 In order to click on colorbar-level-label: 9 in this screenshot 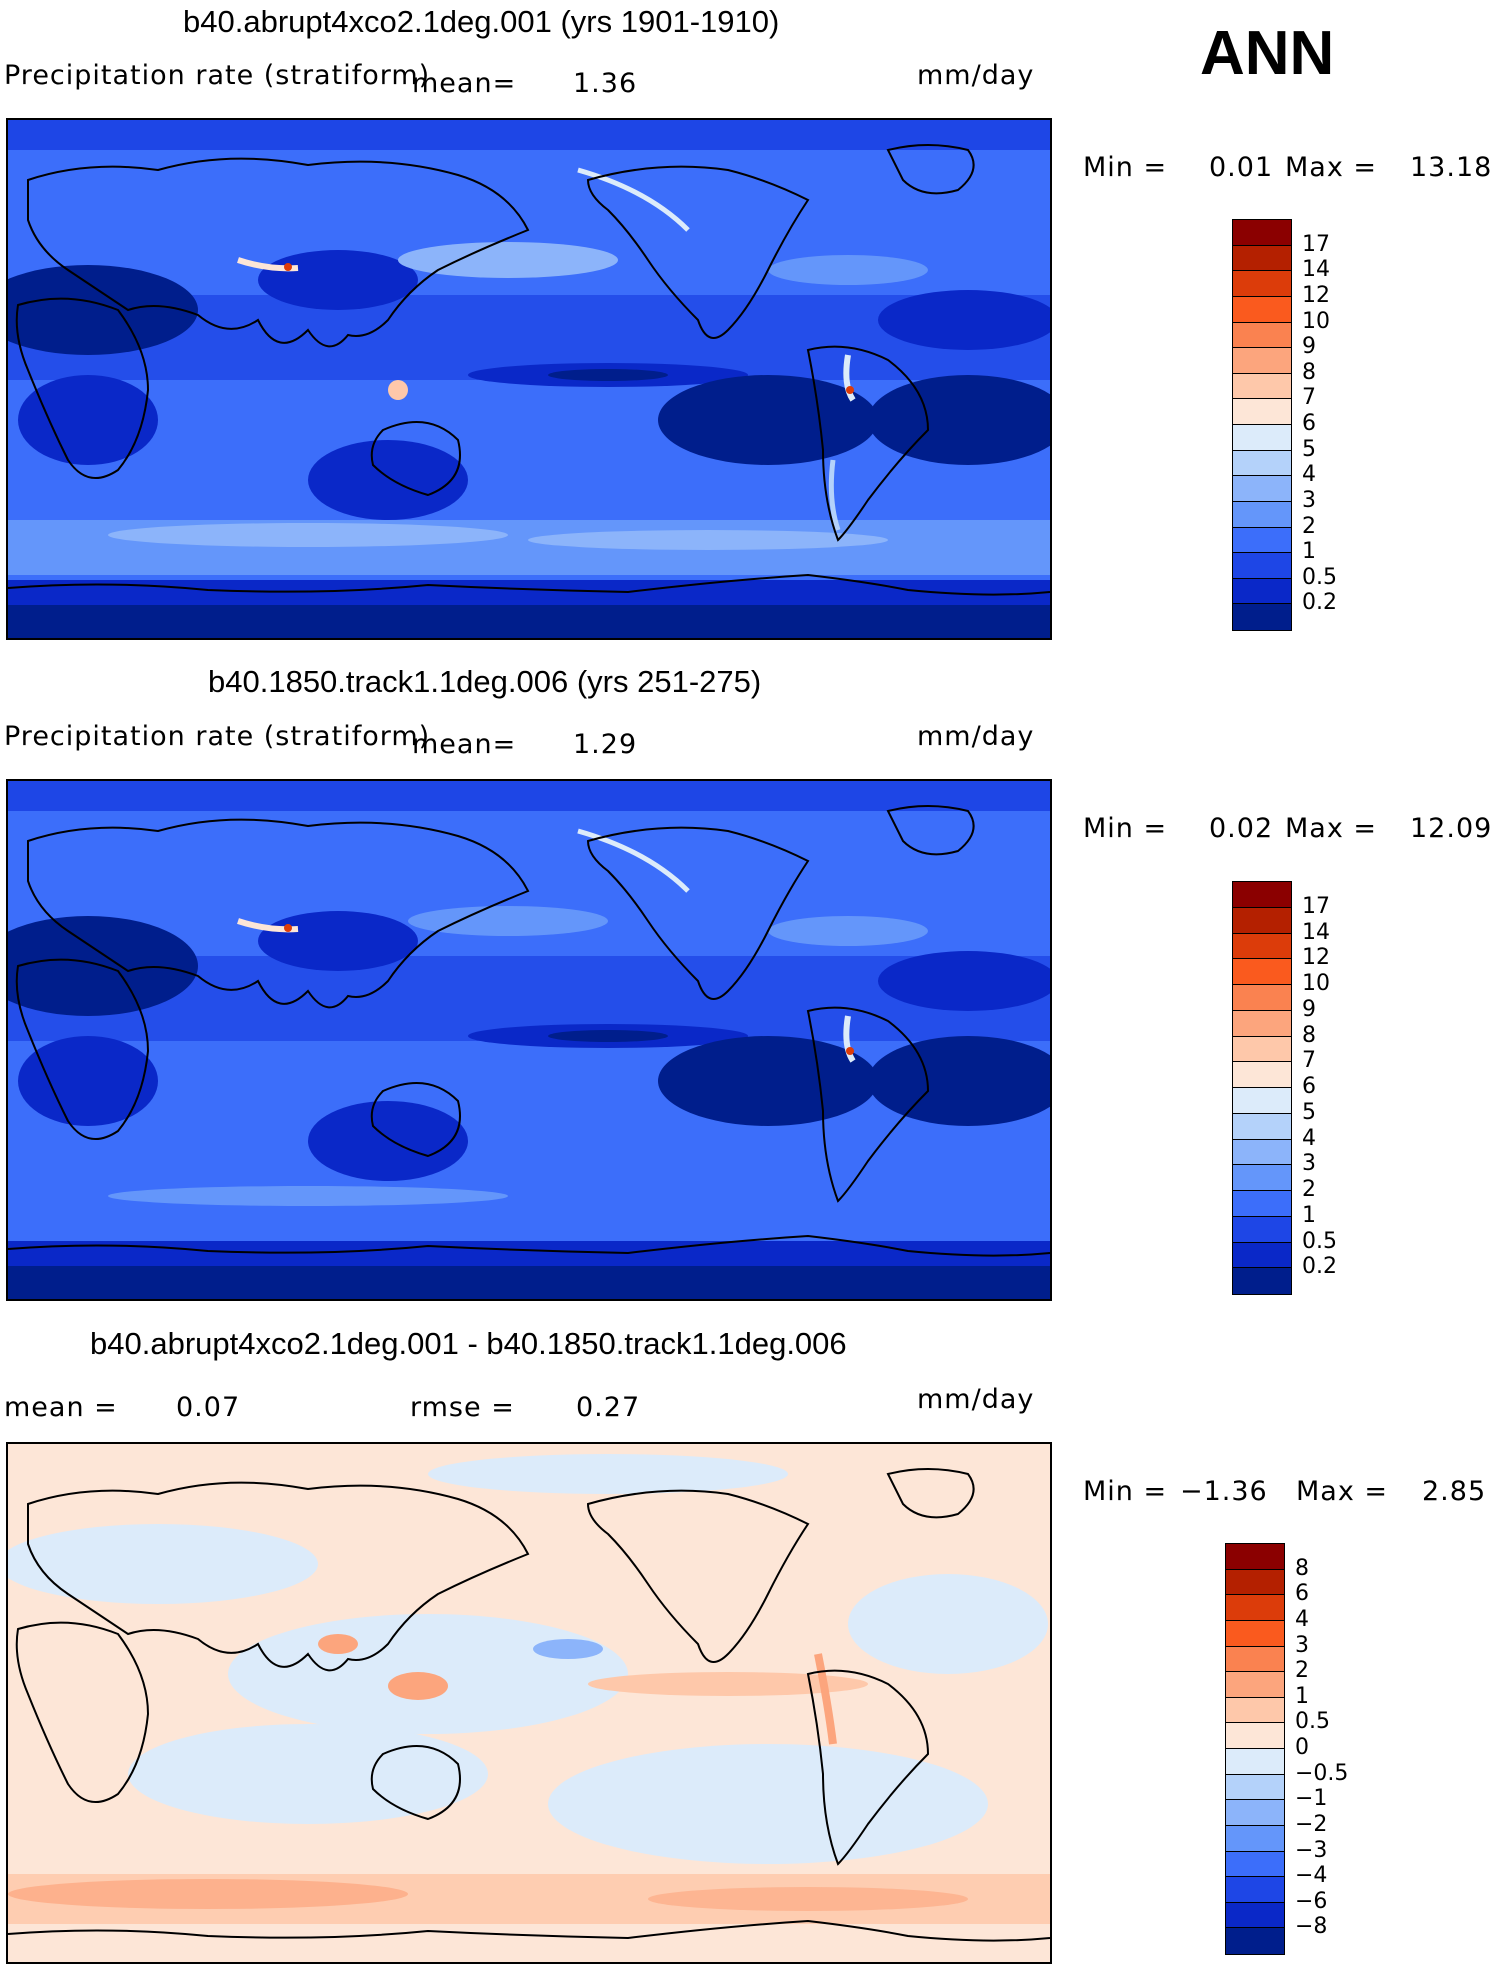, I will do `click(1309, 1009)`.